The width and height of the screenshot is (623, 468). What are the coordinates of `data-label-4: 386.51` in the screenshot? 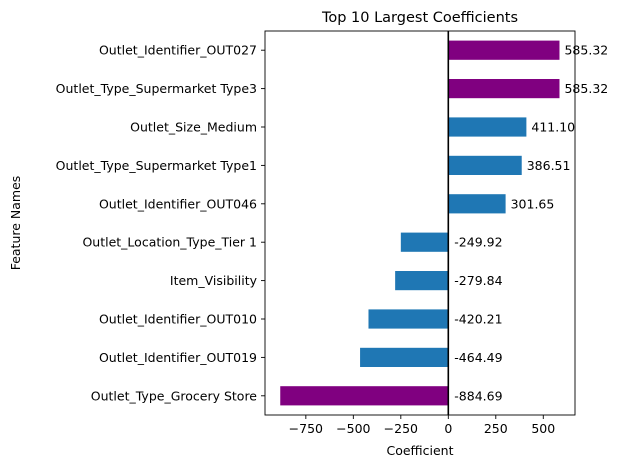 It's located at (549, 165).